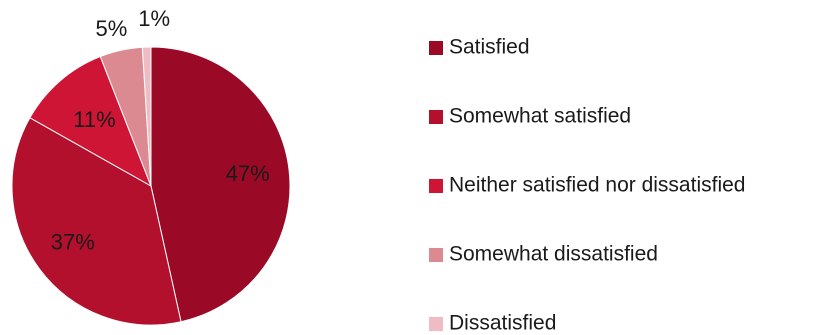 Image resolution: width=830 pixels, height=335 pixels. Describe the element at coordinates (489, 47) in the screenshot. I see `legend-label: Satisfied` at that location.